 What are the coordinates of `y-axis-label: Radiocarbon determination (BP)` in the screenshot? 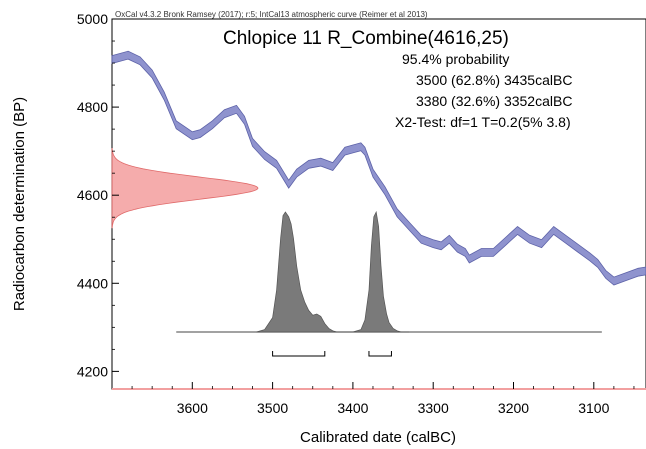 It's located at (19, 204).